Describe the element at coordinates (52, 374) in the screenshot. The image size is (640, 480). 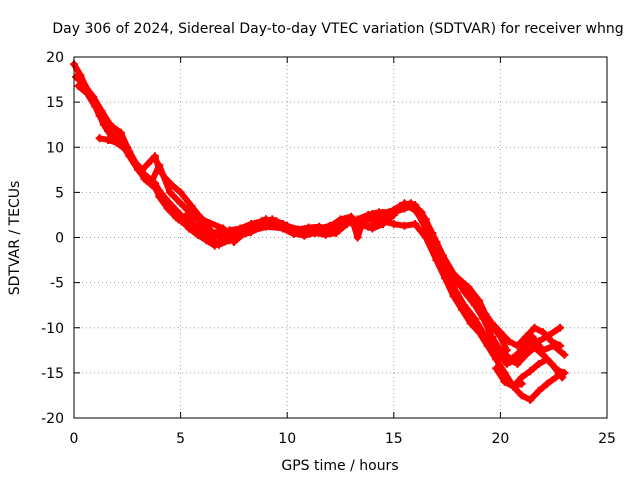
I see `y-tick-label: -15` at that location.